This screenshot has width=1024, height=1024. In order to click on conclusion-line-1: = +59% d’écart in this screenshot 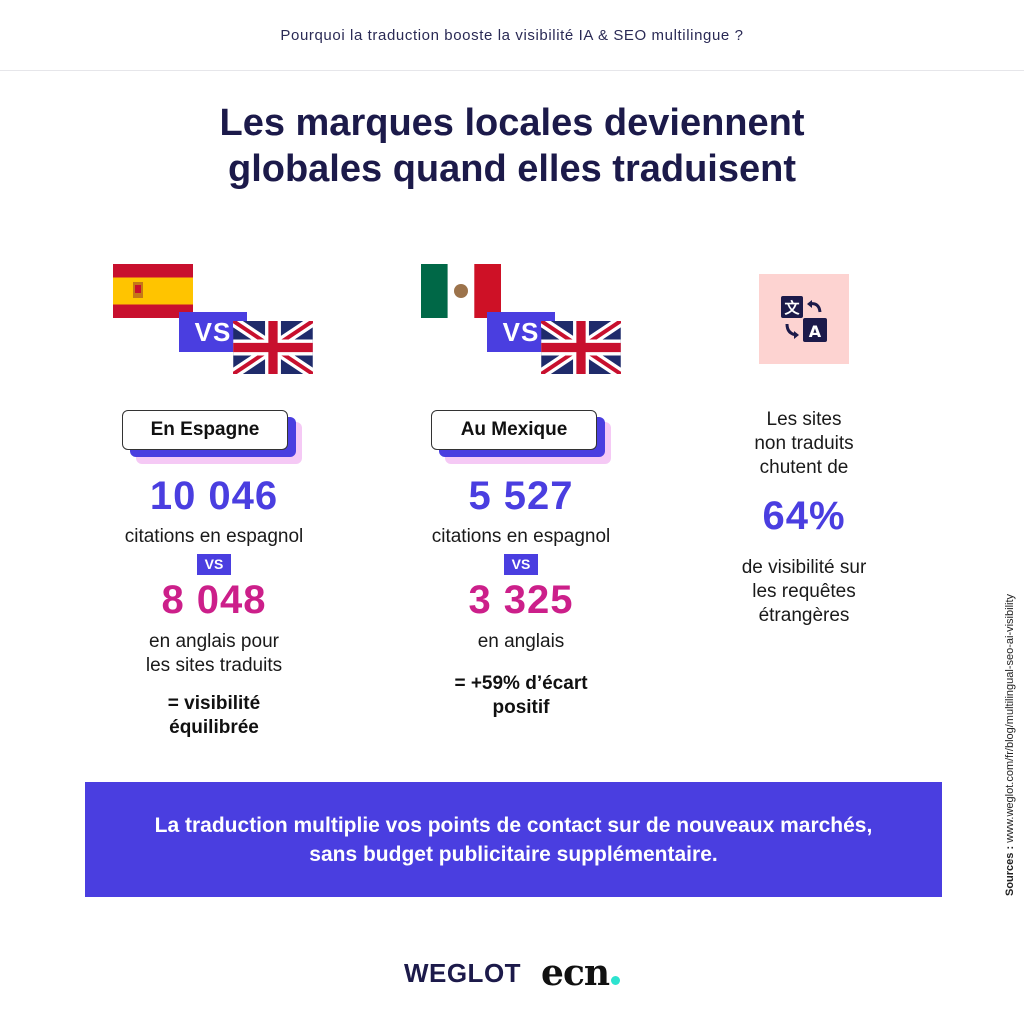, I will do `click(521, 683)`.